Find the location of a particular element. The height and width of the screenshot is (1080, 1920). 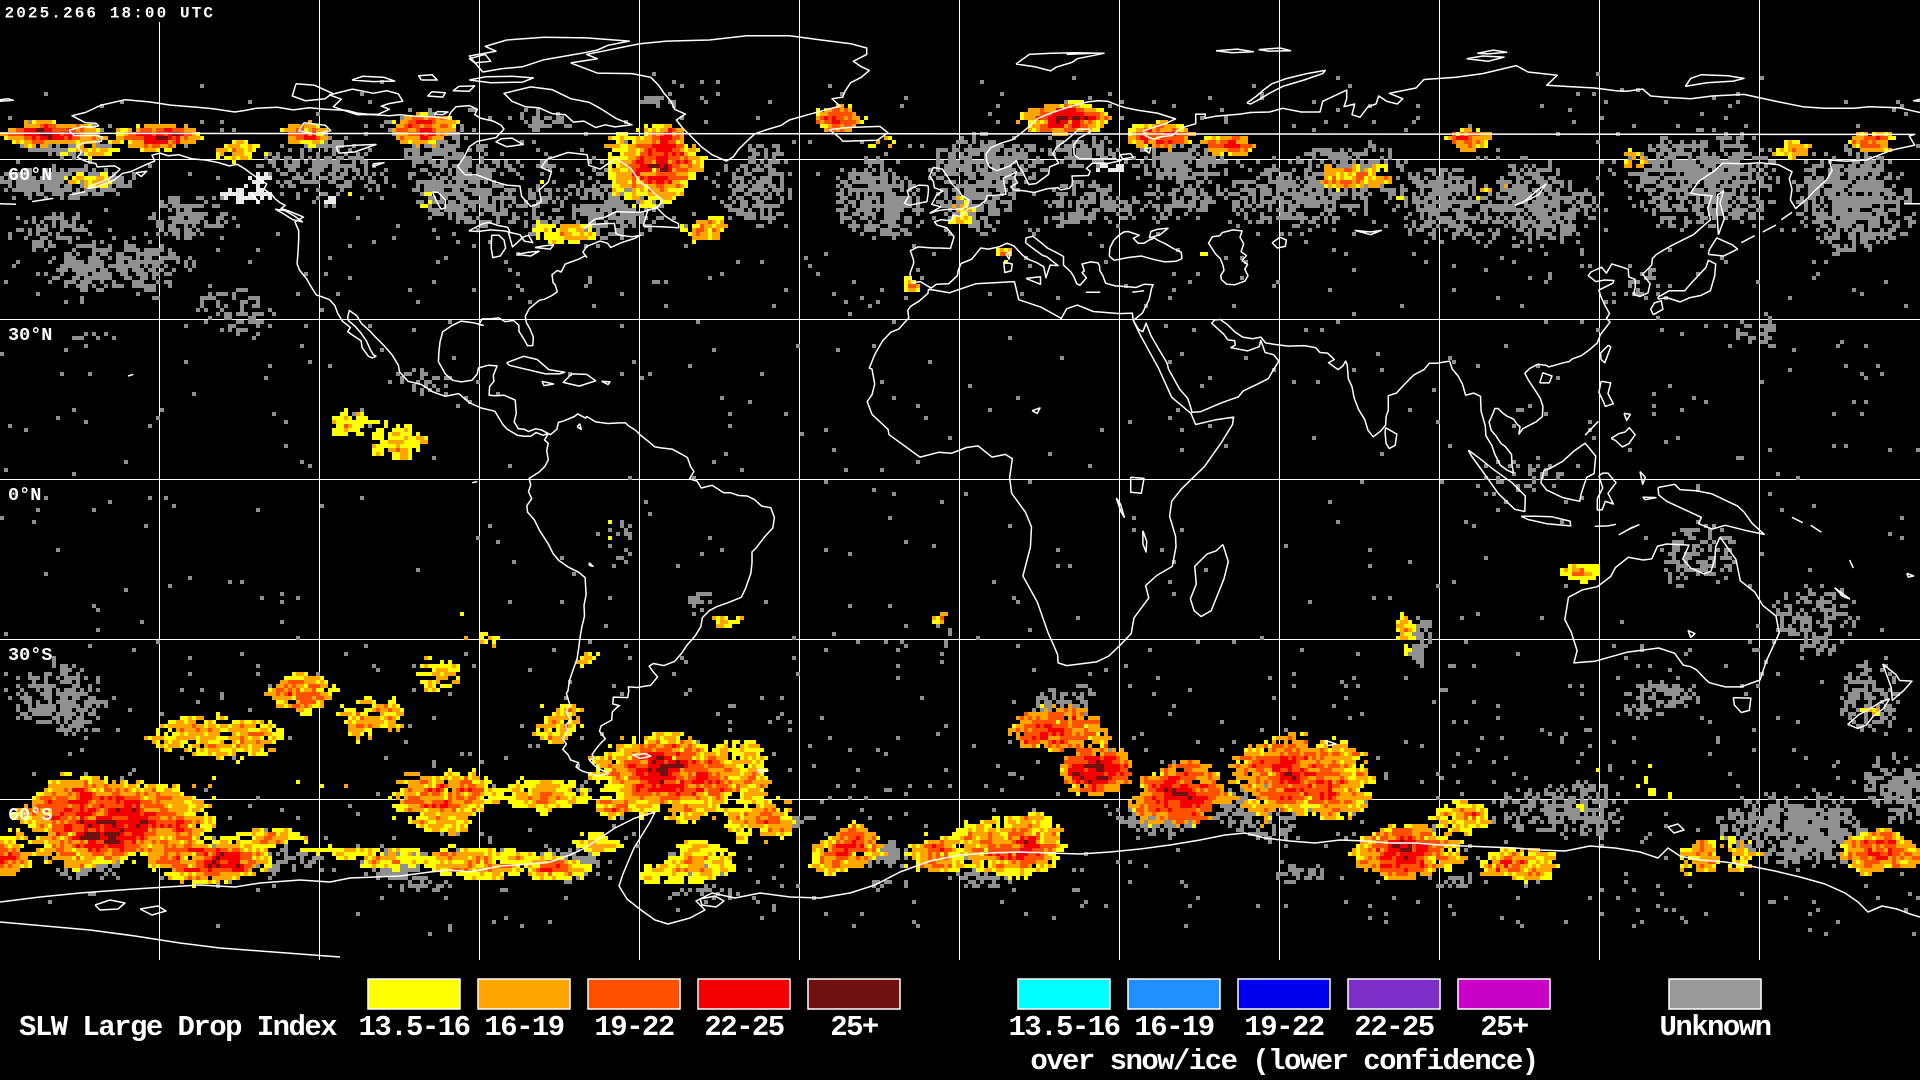

svg-text:over snow/ice (lower confidenc: over snow/ice (lower confidence) is located at coordinates (1283, 1061).